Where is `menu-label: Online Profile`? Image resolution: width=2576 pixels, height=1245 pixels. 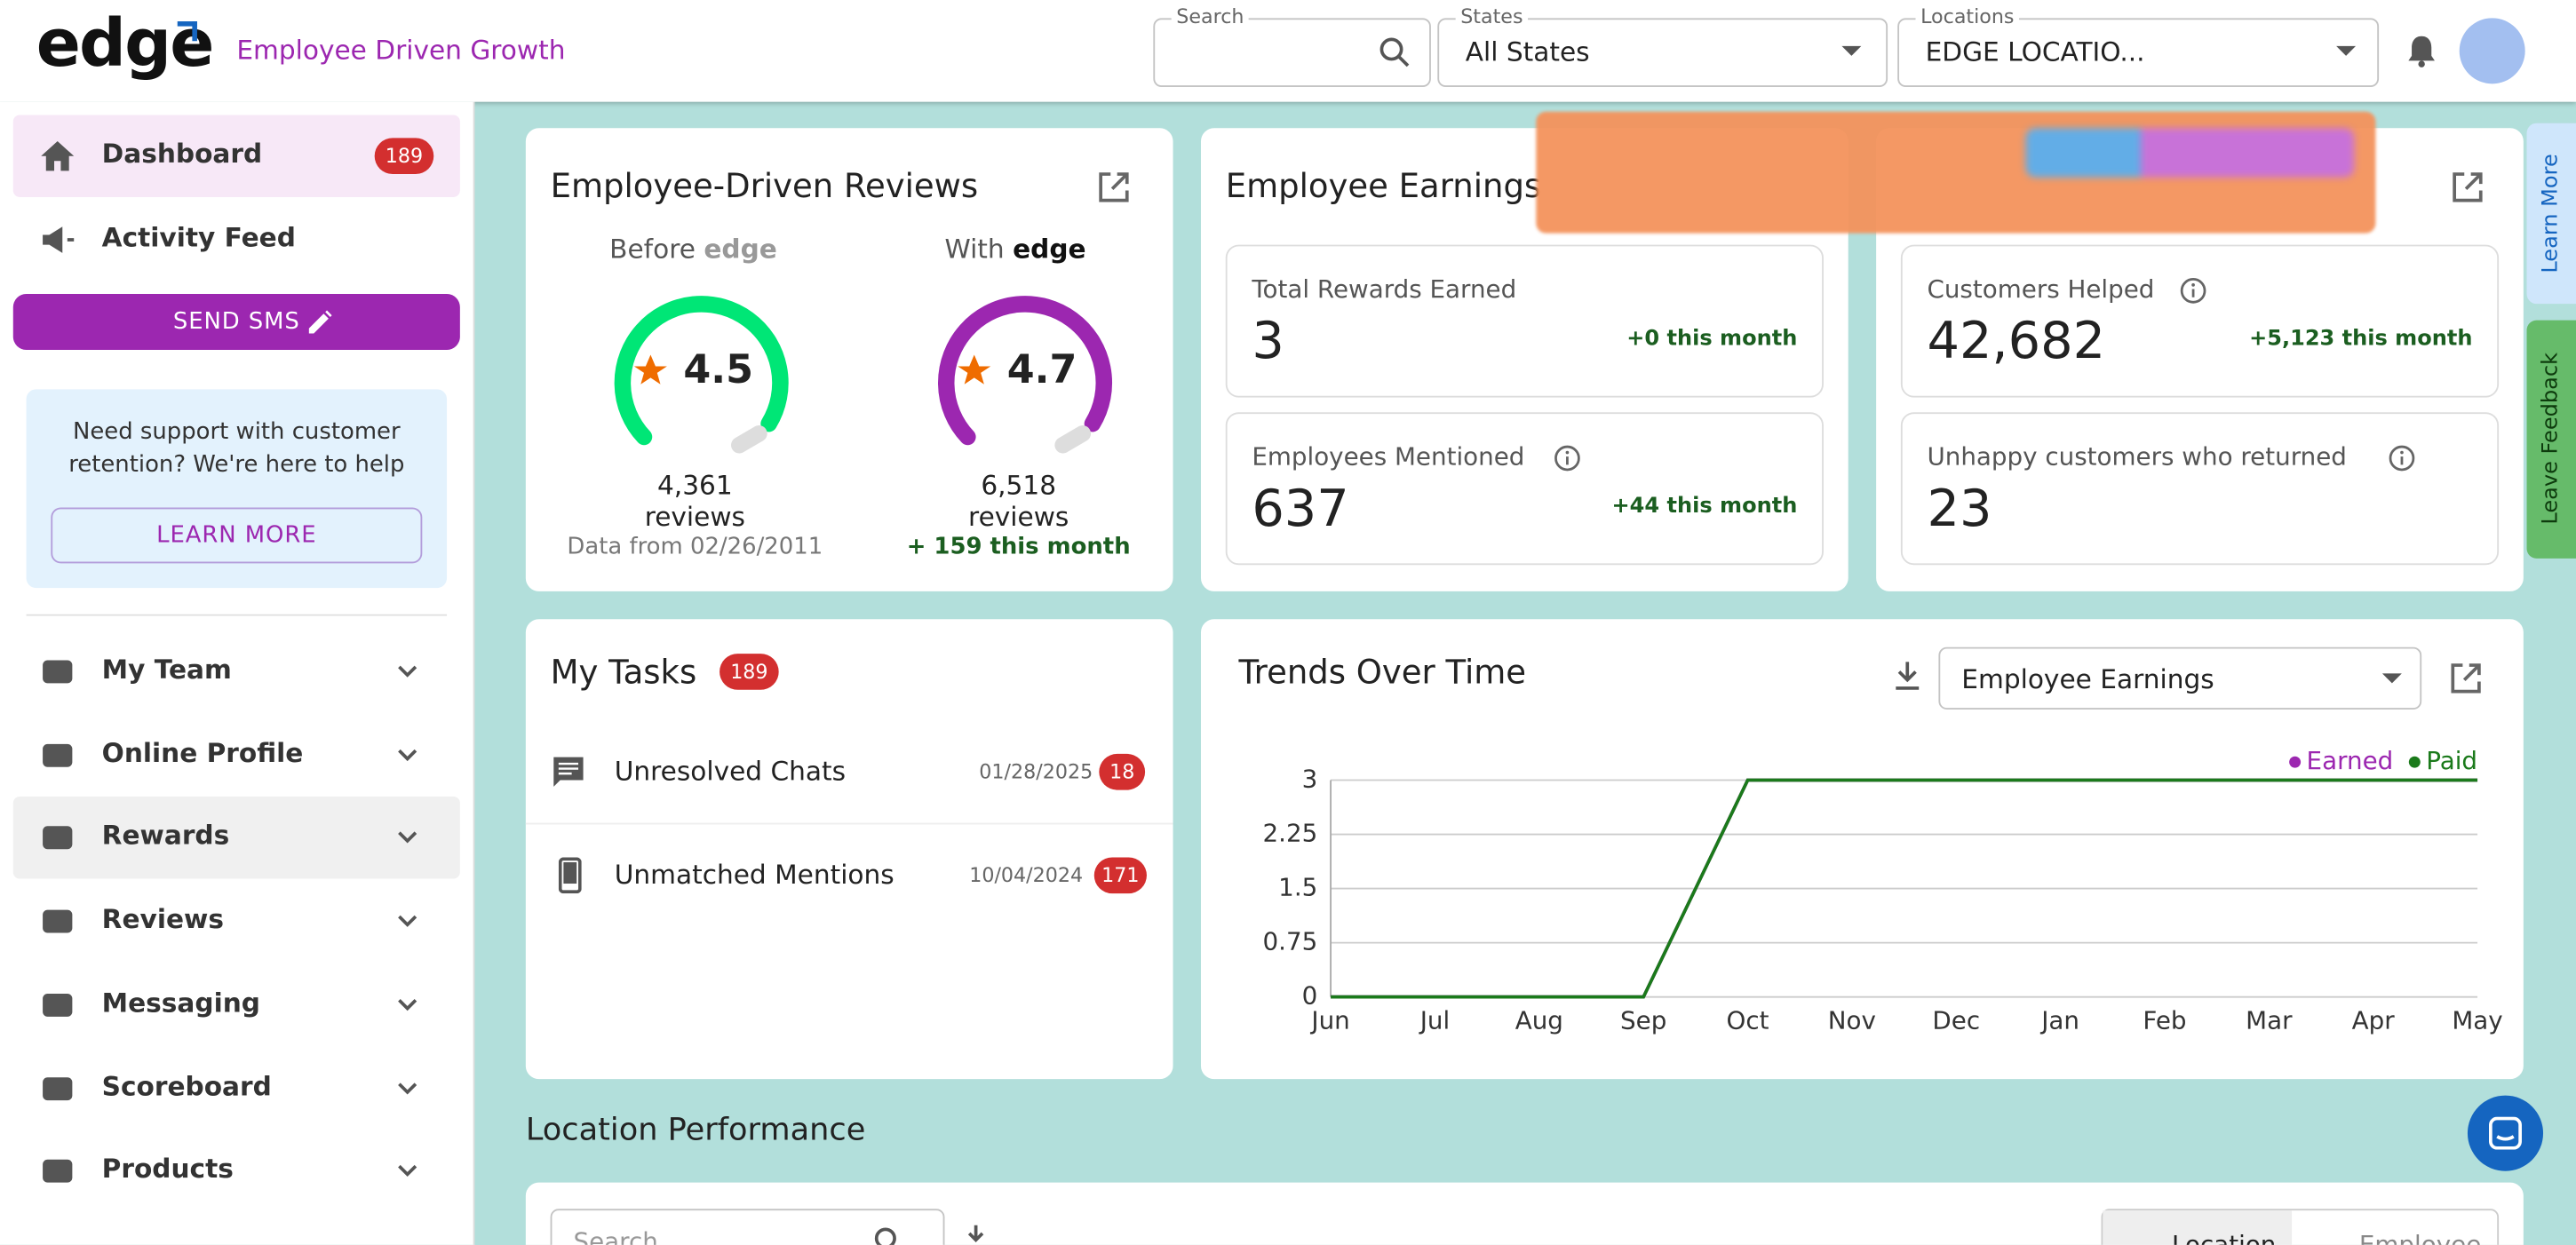
menu-label: Online Profile is located at coordinates (202, 752).